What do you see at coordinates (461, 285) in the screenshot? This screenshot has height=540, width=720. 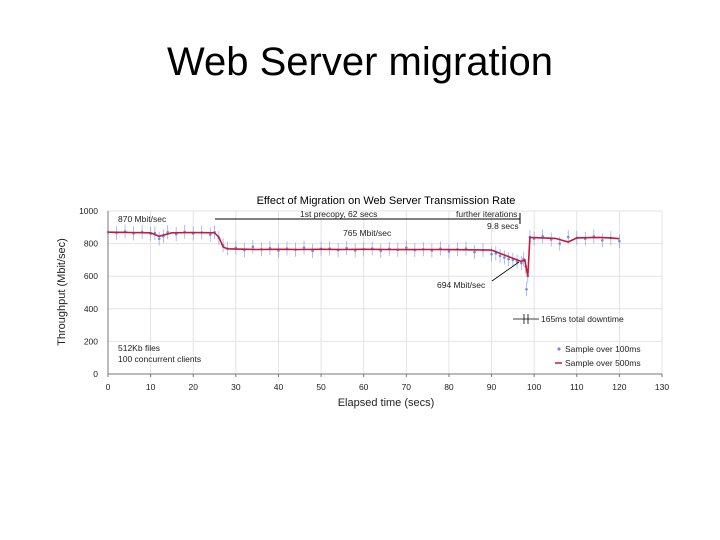 I see `annotation-694: 694 Mbit/sec` at bounding box center [461, 285].